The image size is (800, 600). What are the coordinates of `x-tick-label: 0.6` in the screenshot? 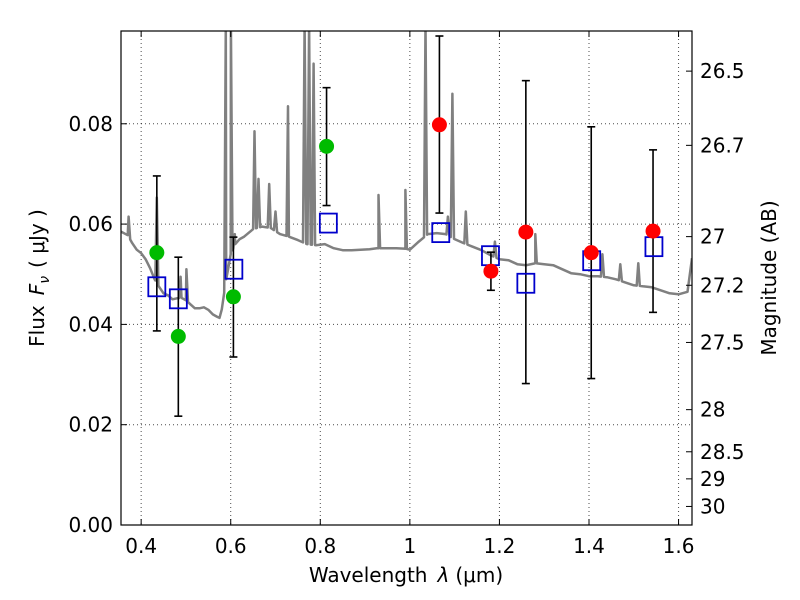 It's located at (231, 546).